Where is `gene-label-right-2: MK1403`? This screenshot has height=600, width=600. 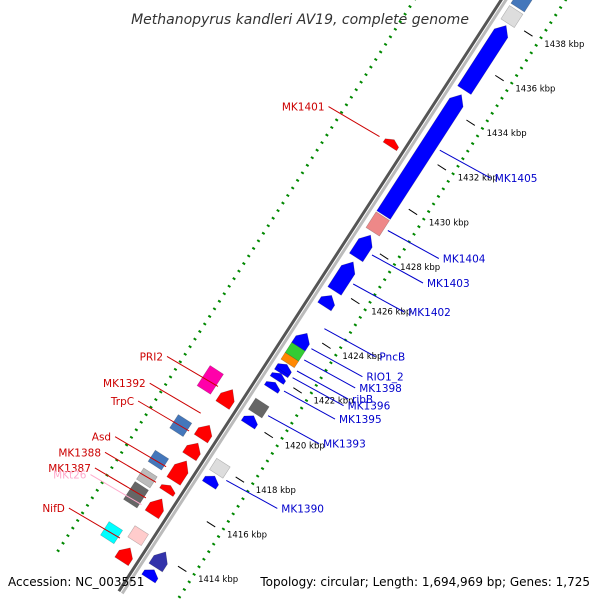 gene-label-right-2: MK1403 is located at coordinates (448, 284).